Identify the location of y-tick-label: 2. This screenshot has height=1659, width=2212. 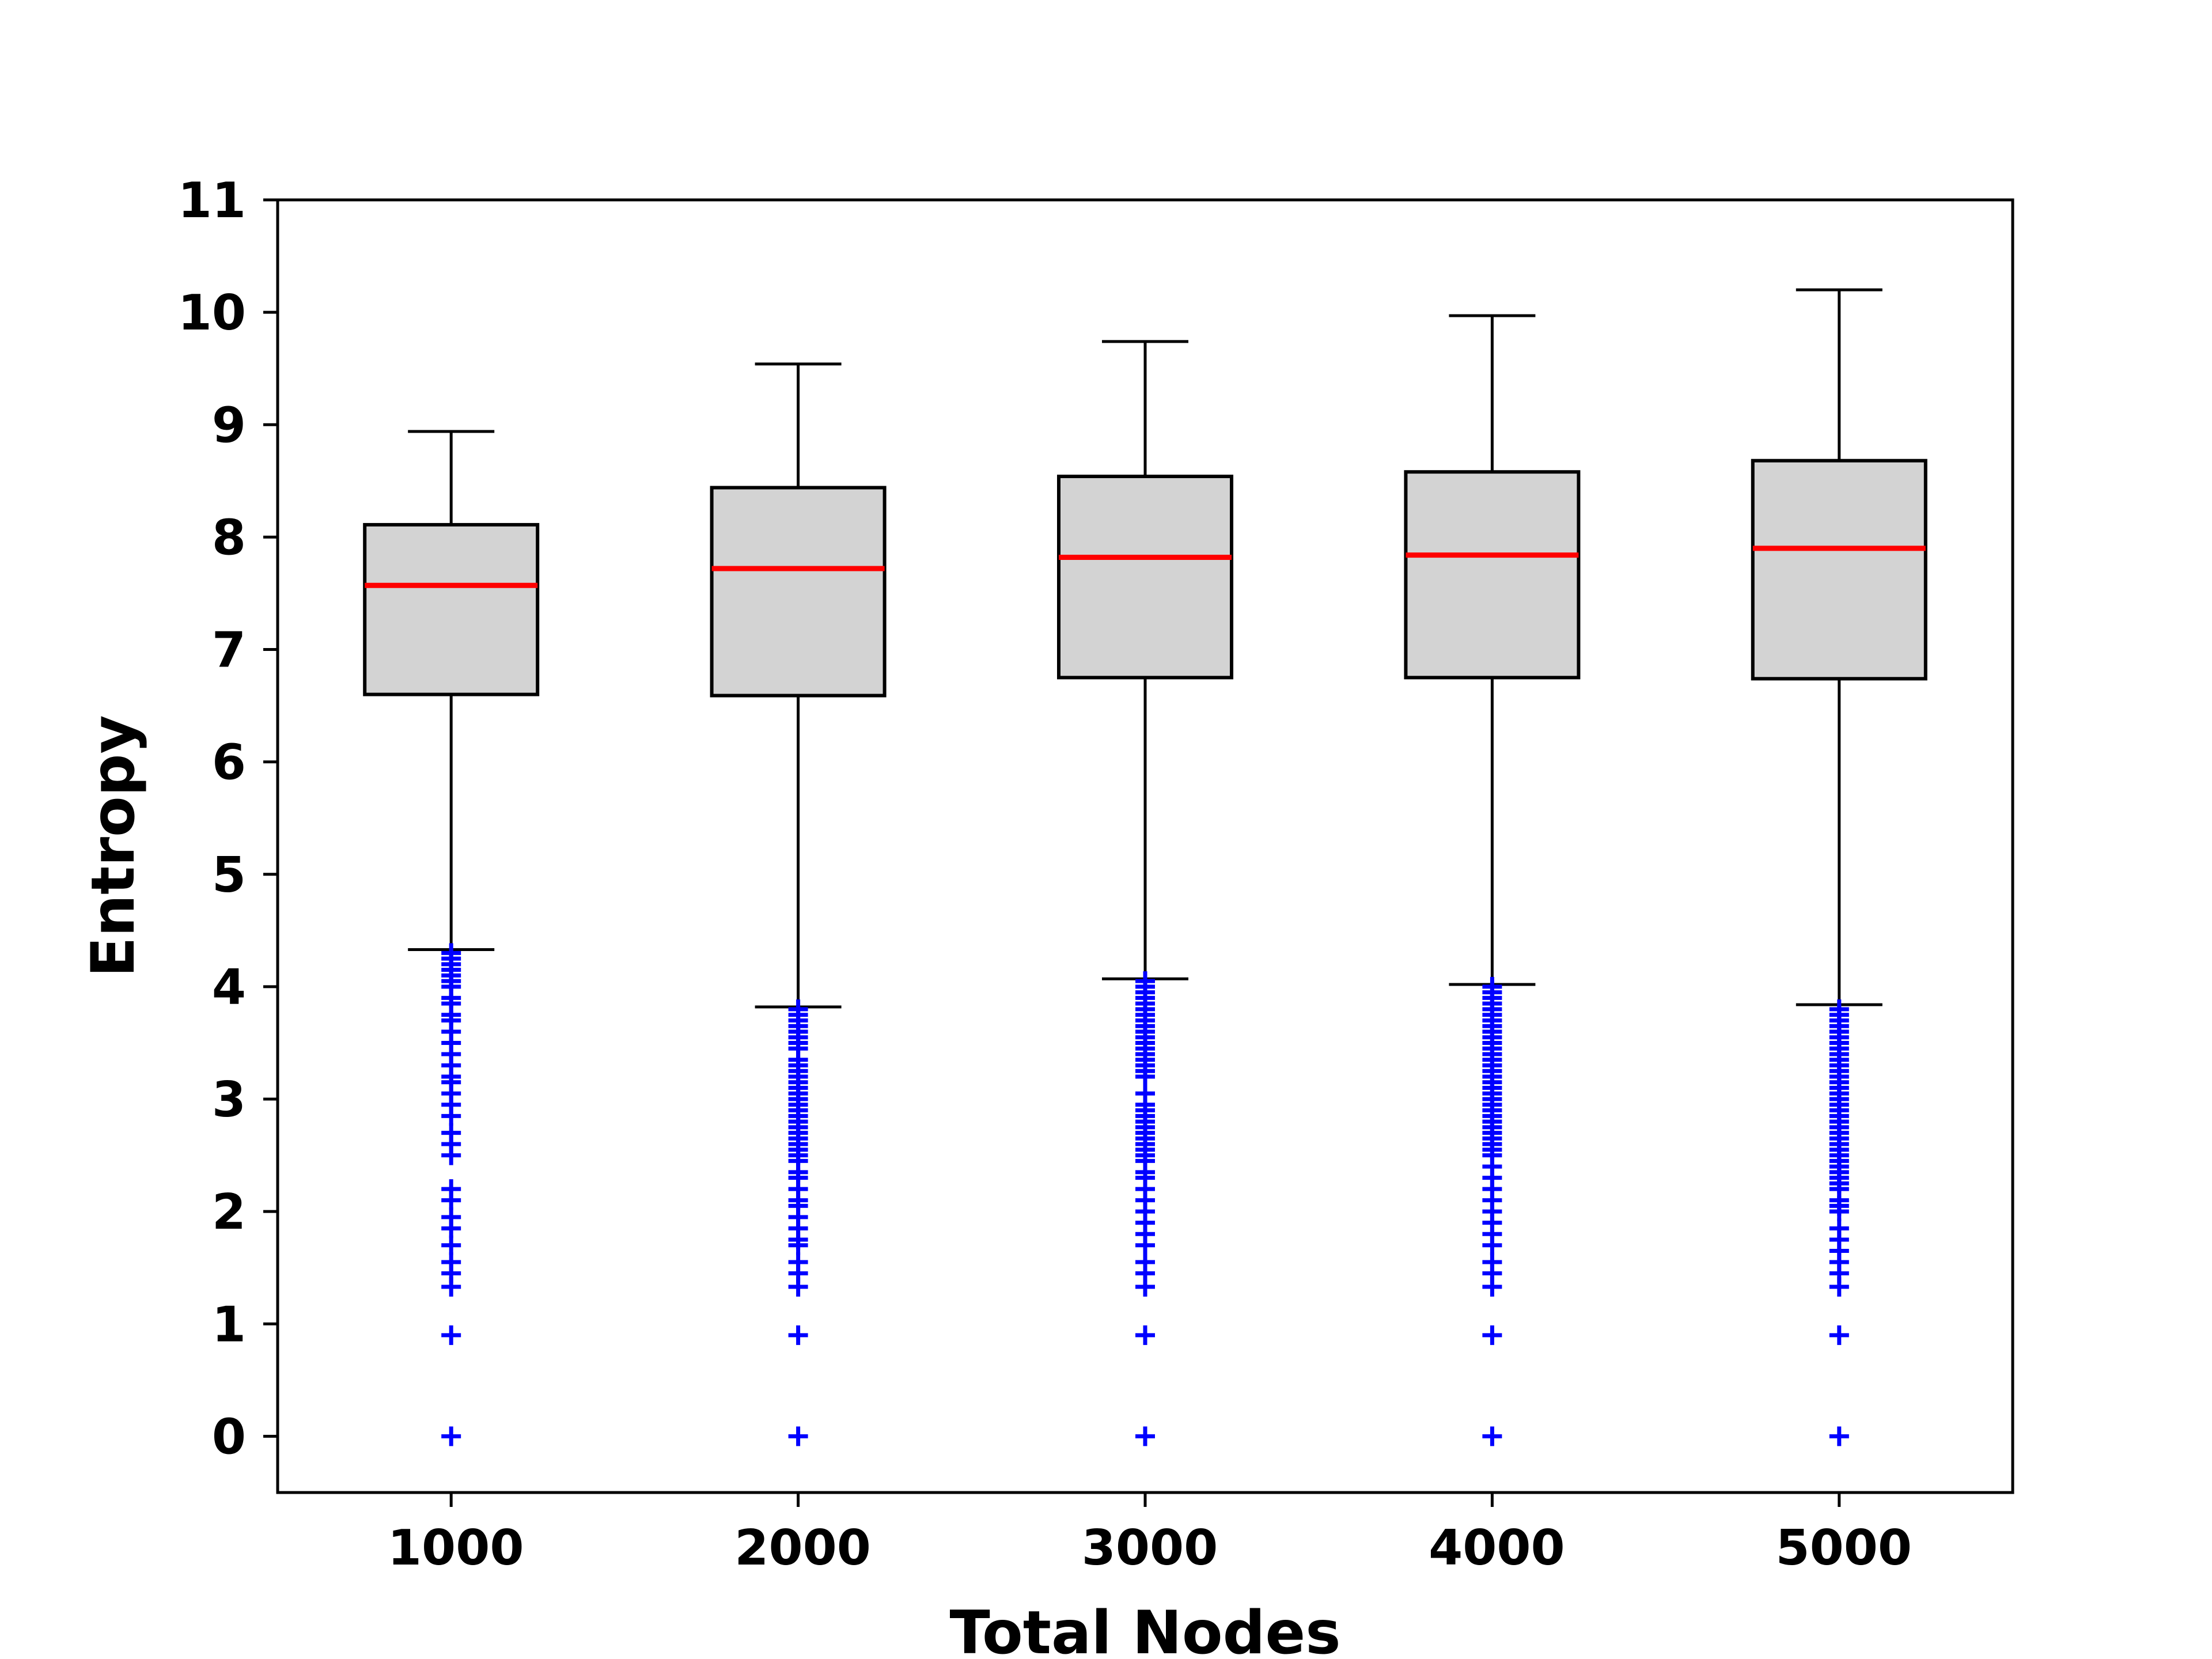
(229, 1212).